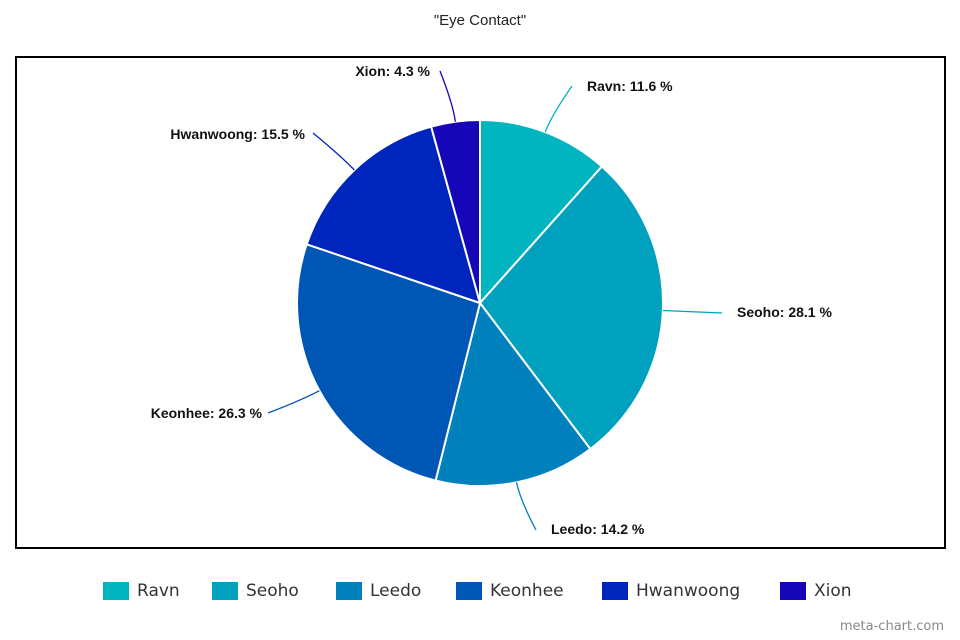 The width and height of the screenshot is (960, 640). Describe the element at coordinates (615, 591) in the screenshot. I see `legend-swatch-hwanwoong` at that location.